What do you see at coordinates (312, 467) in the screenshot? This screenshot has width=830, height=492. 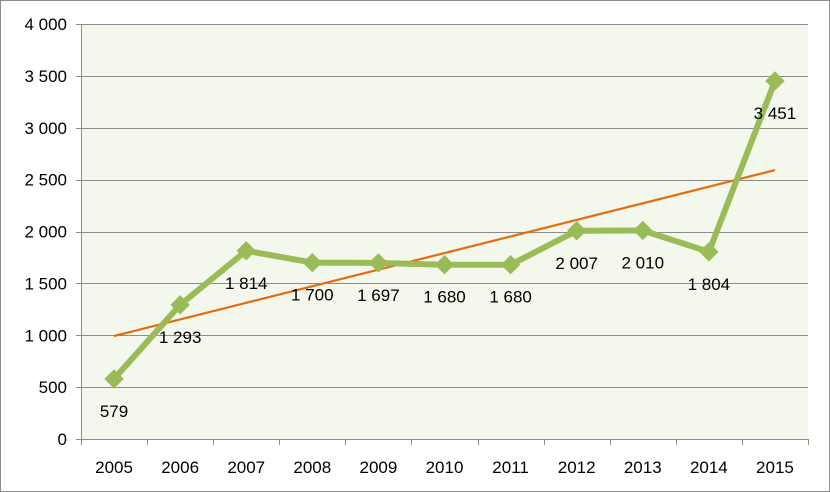 I see `x-tick-label: 2008` at bounding box center [312, 467].